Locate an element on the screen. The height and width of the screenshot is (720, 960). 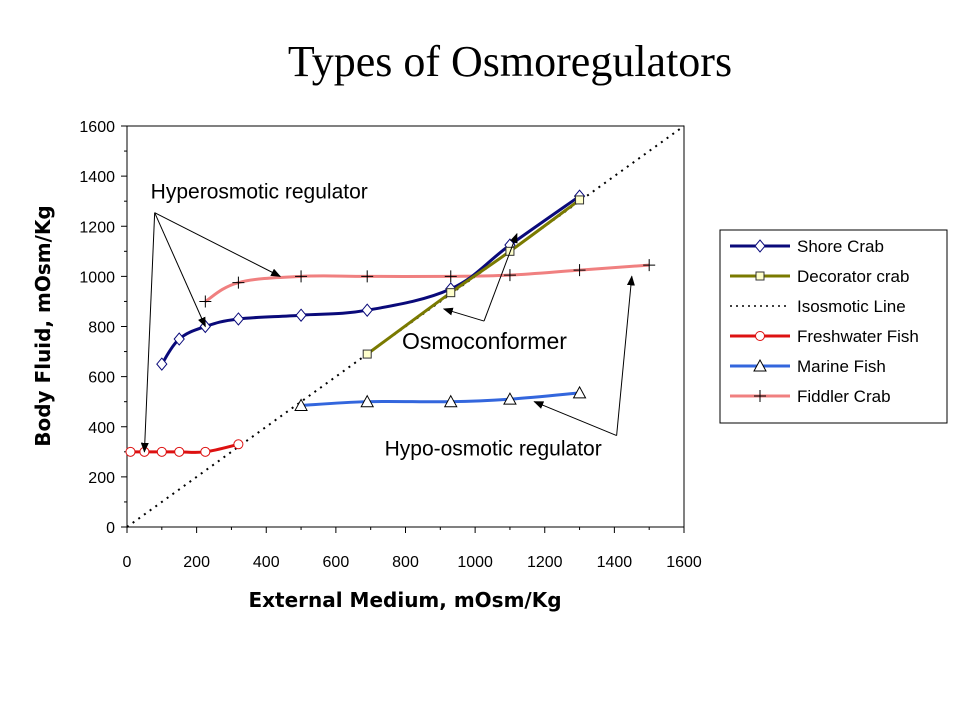
legend-item: Freshwater Fish is located at coordinates (824, 336).